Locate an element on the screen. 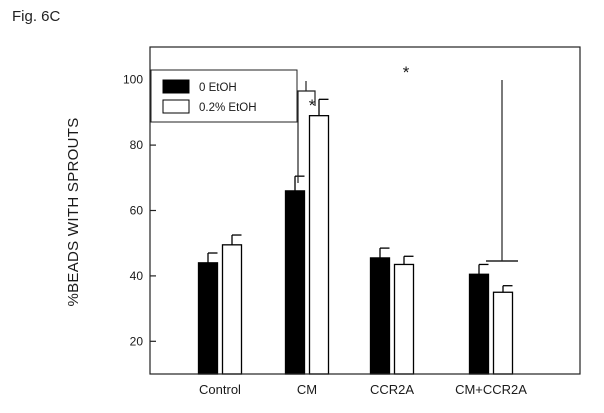 Image resolution: width=604 pixels, height=413 pixels. legend: 0 EtOH 0.2% EtOH is located at coordinates (224, 96).